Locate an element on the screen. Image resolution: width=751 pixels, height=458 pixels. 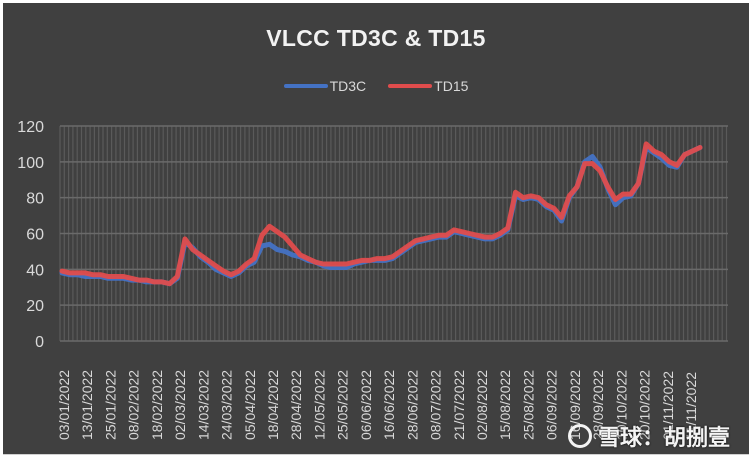
y-tick-label: 60 is located at coordinates (35, 235).